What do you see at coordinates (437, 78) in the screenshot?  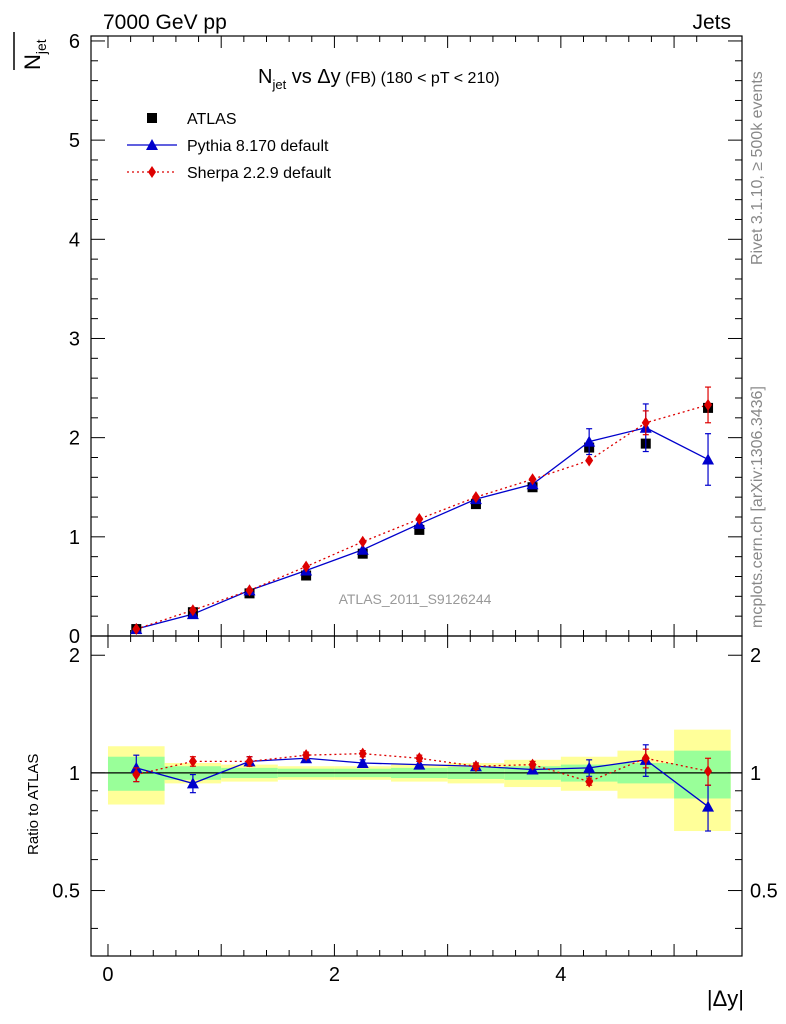 I see `title-range: (180 < pT < 210)` at bounding box center [437, 78].